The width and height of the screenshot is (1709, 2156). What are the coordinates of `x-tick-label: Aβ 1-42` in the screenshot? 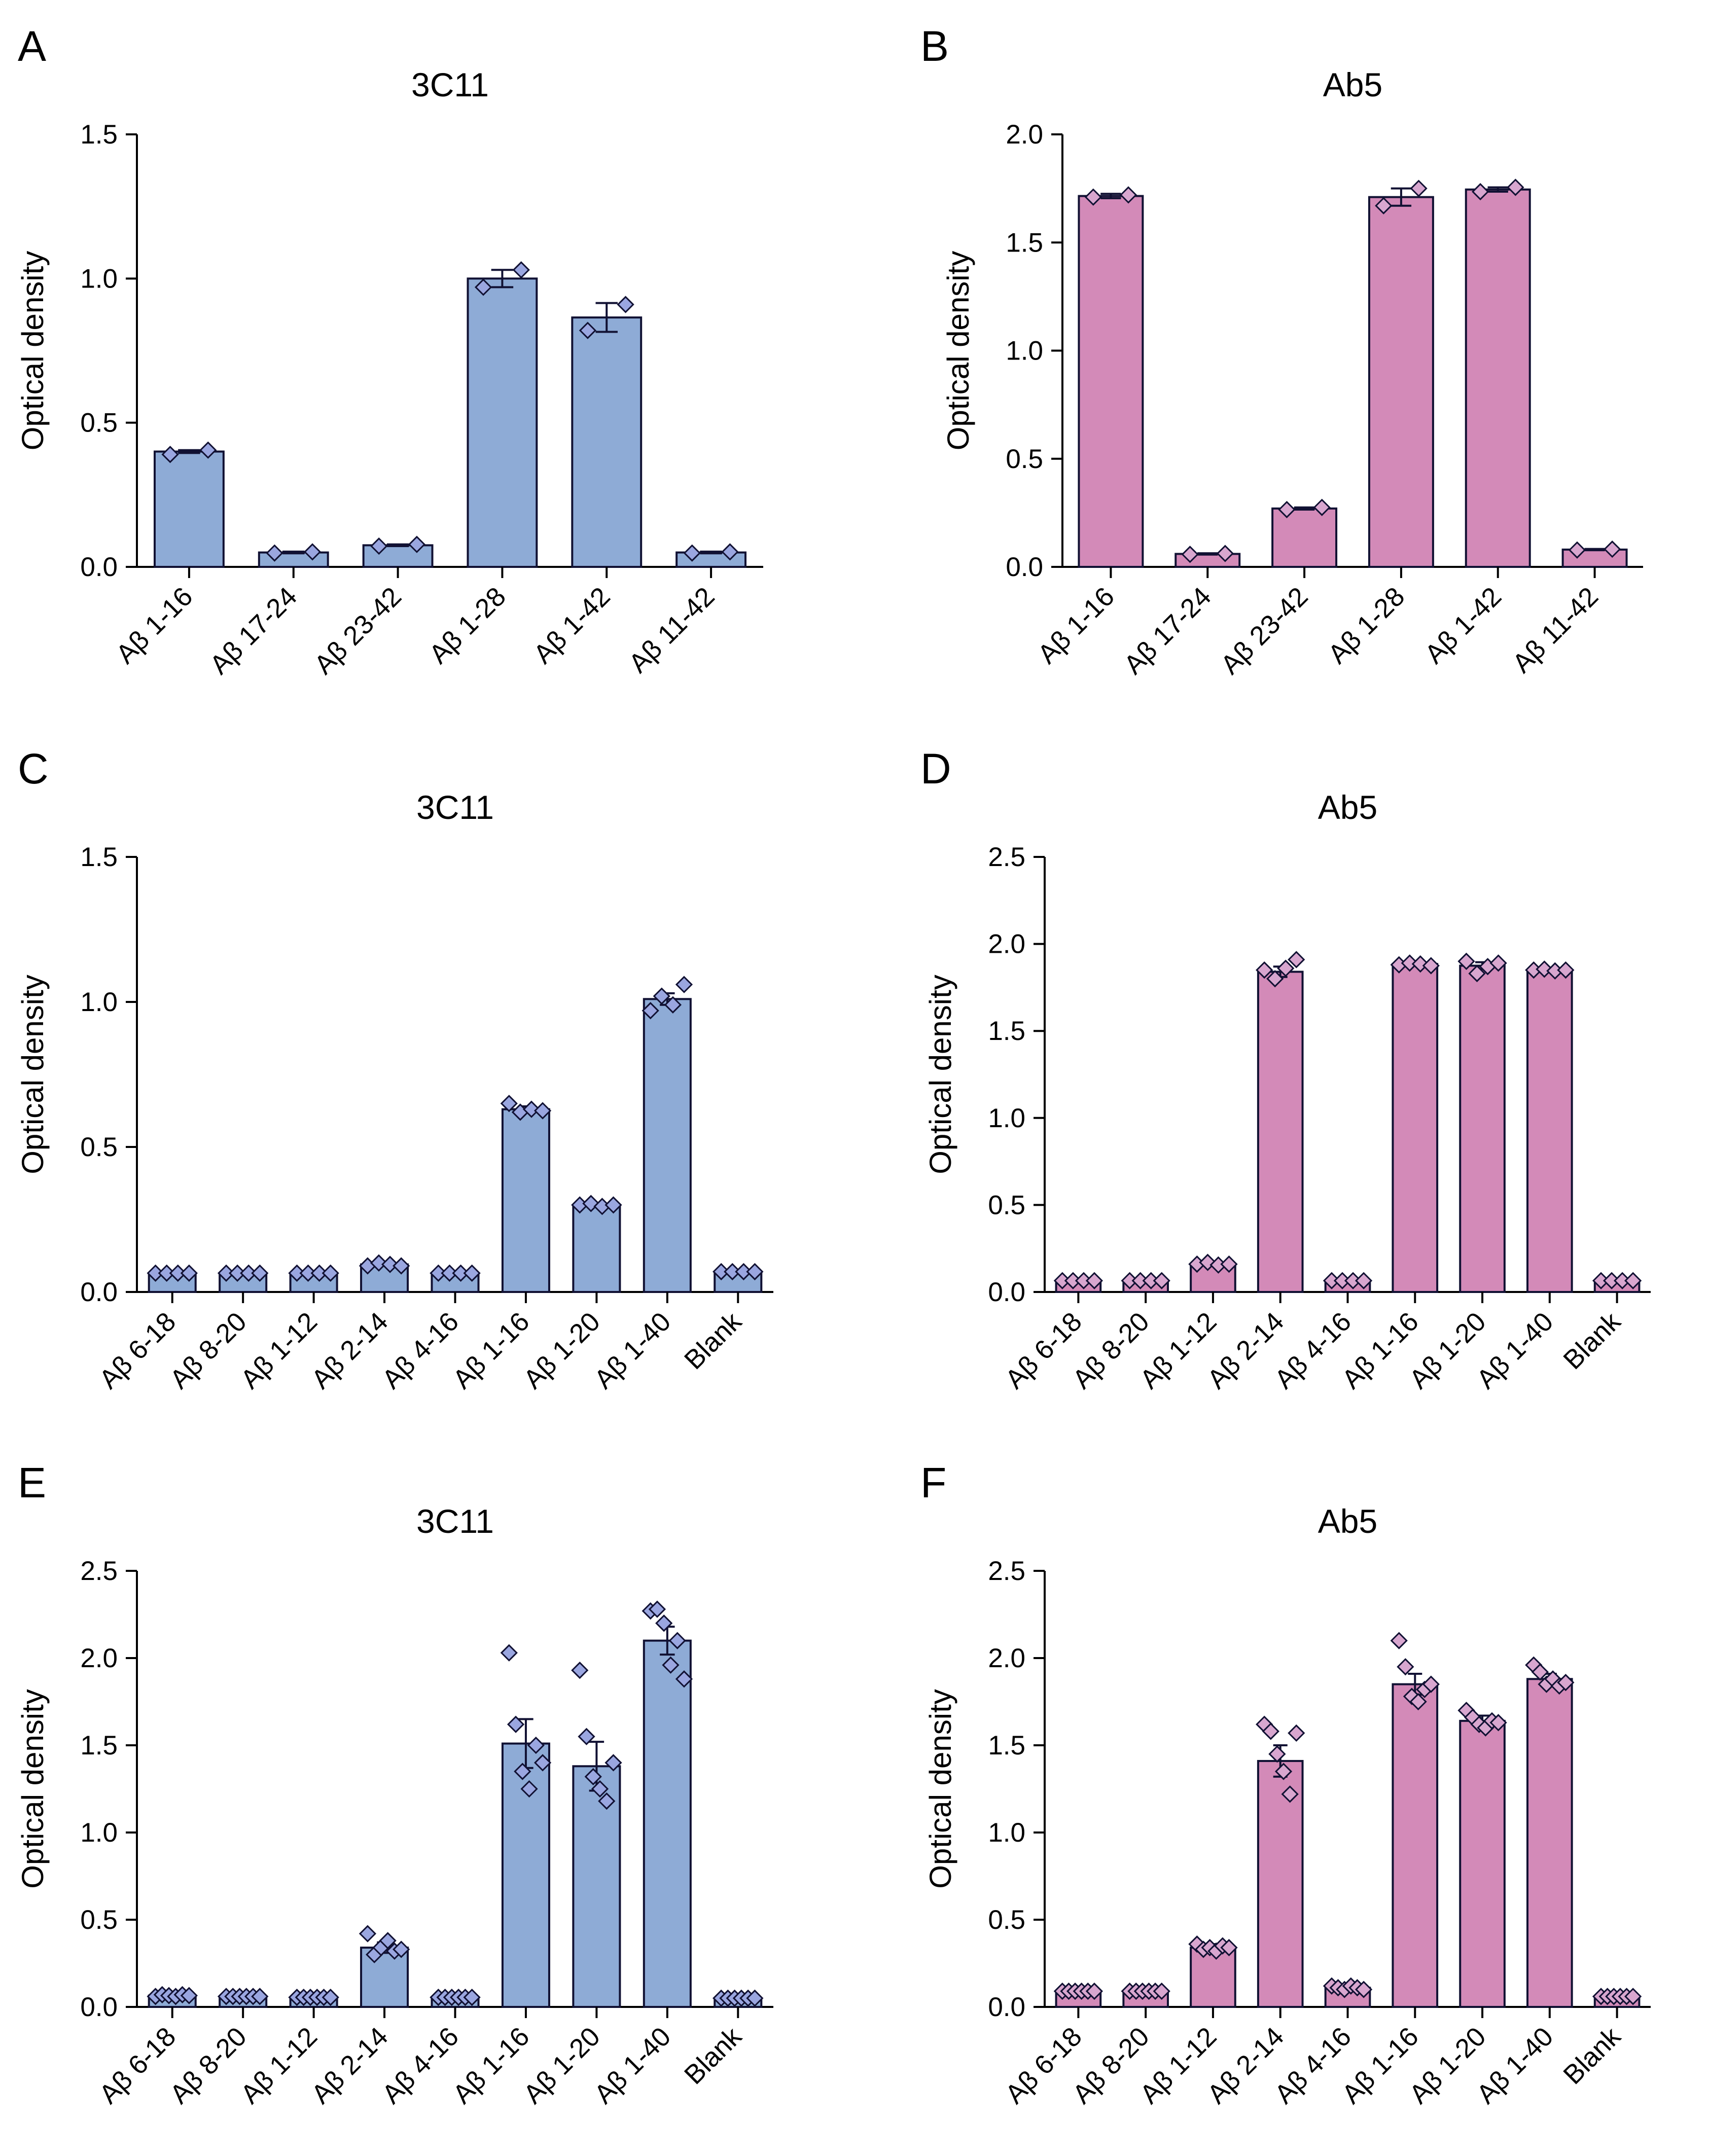 It's located at (572, 626).